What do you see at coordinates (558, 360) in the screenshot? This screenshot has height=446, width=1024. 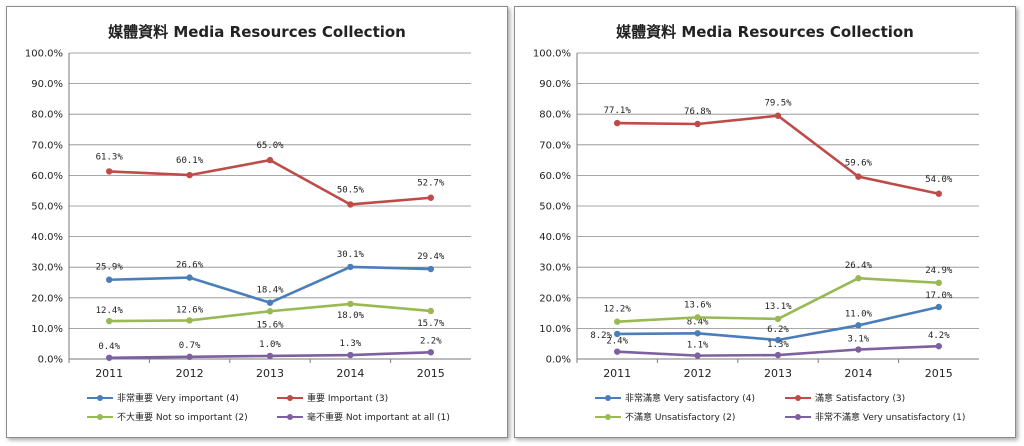 I see `y-tick-label: 0.0%` at bounding box center [558, 360].